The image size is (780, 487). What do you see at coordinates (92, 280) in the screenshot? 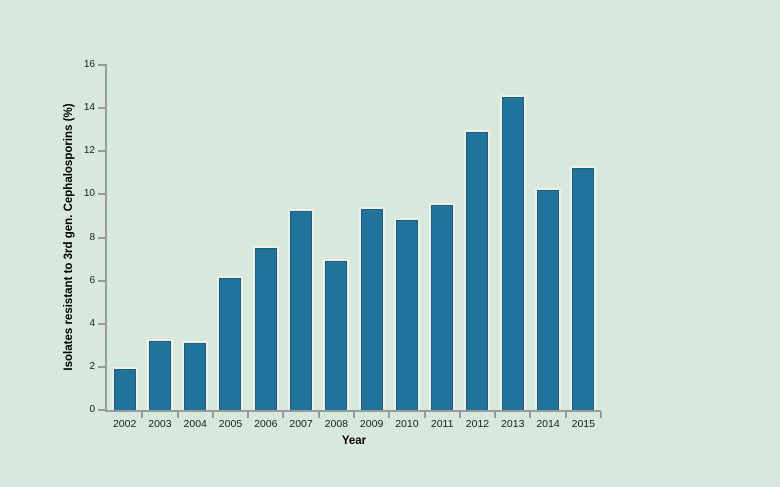
I see `y-tick-label: 6` at bounding box center [92, 280].